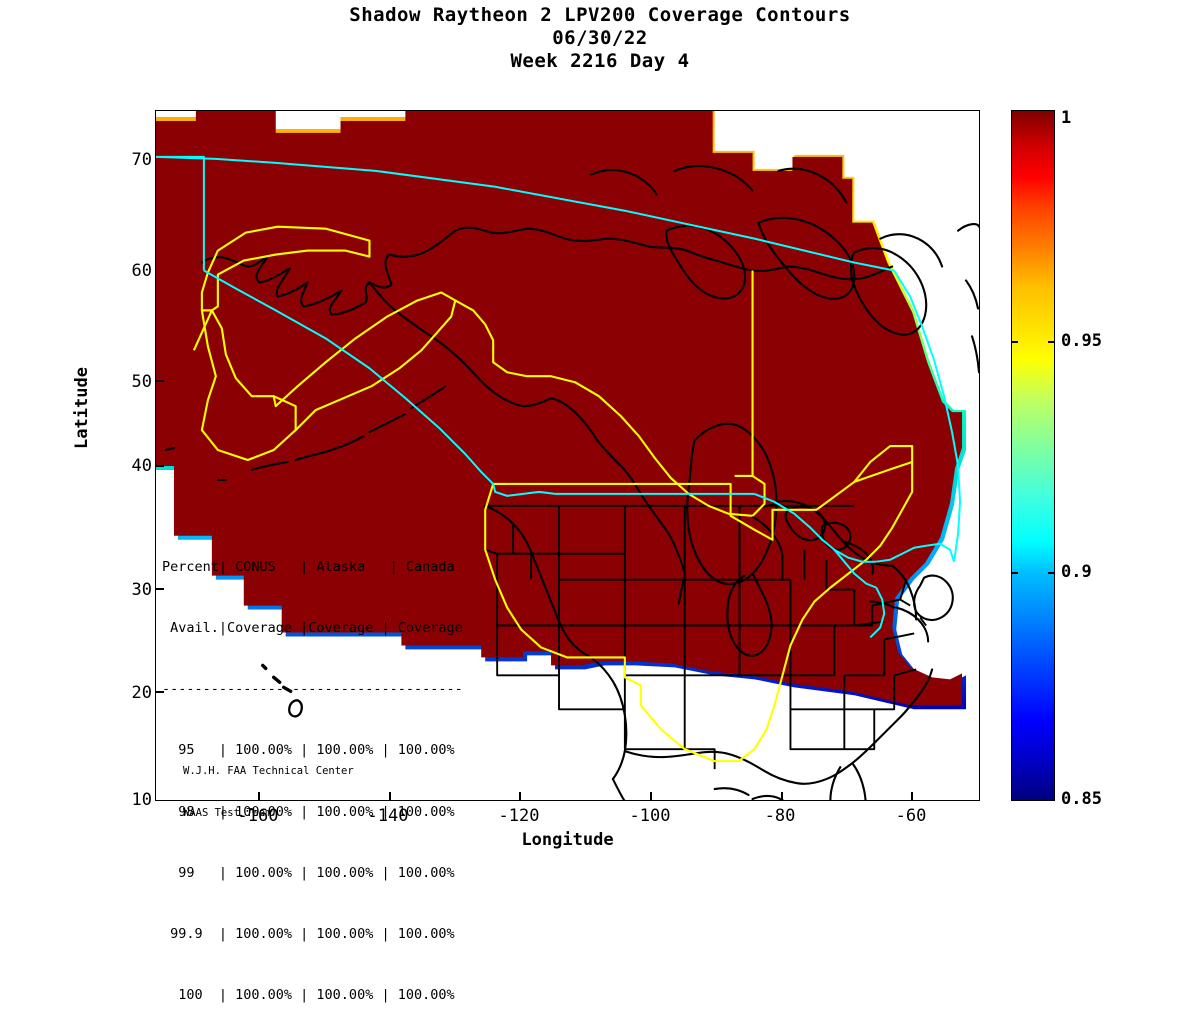 The width and height of the screenshot is (1200, 1026). I want to click on colorbar-gradient, so click(1033, 455).